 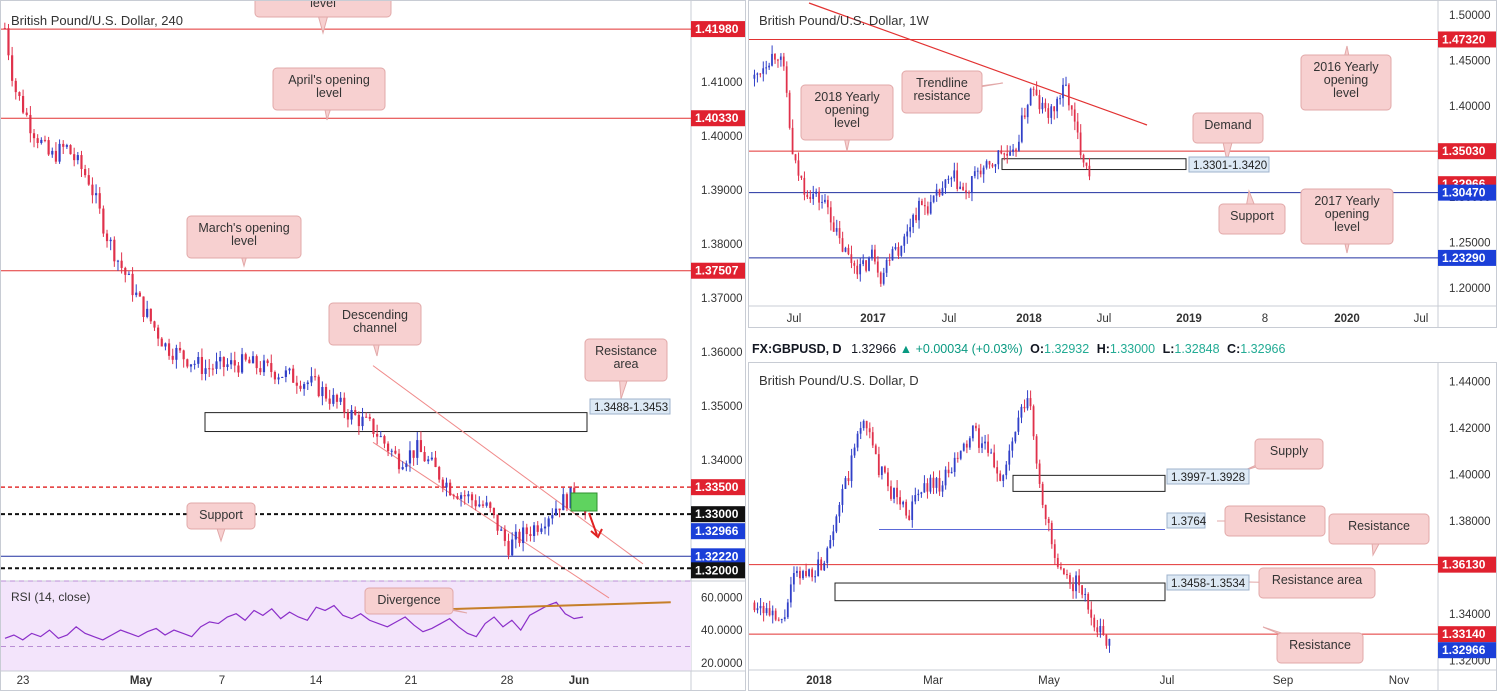 What do you see at coordinates (584, 502) in the screenshot?
I see `entry-zone-box` at bounding box center [584, 502].